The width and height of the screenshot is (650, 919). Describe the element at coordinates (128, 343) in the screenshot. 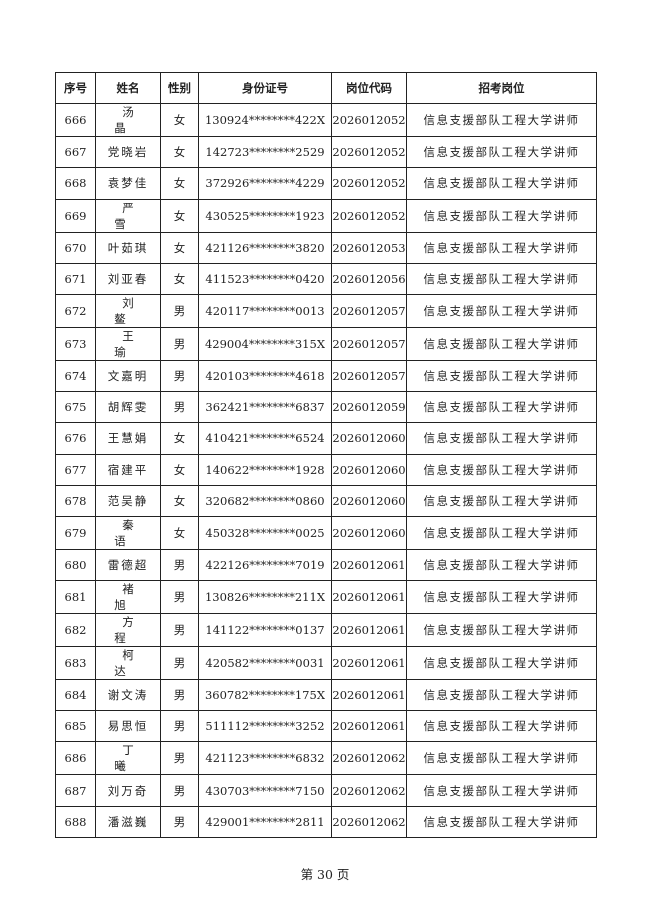

I see `cell-name: 王瑜` at that location.